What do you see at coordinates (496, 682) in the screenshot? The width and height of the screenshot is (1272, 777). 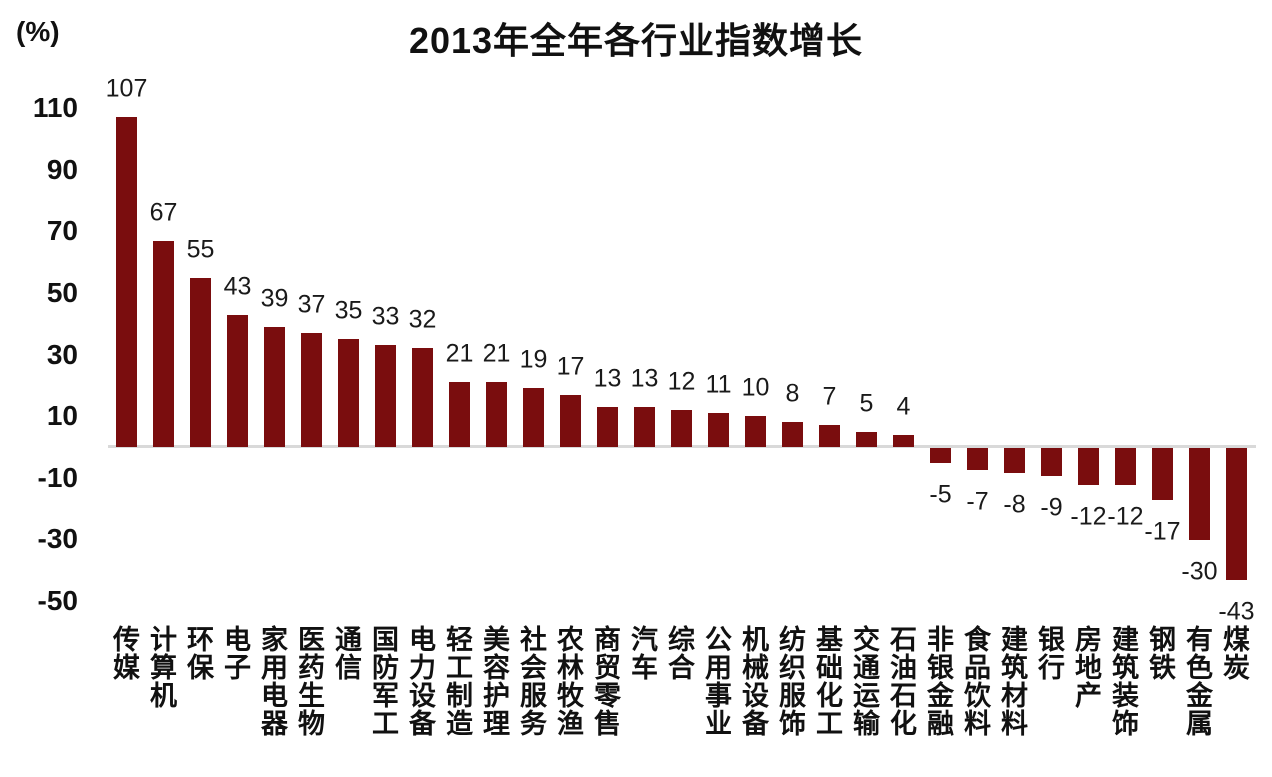 I see `x-axis-category-label: 美容护理` at bounding box center [496, 682].